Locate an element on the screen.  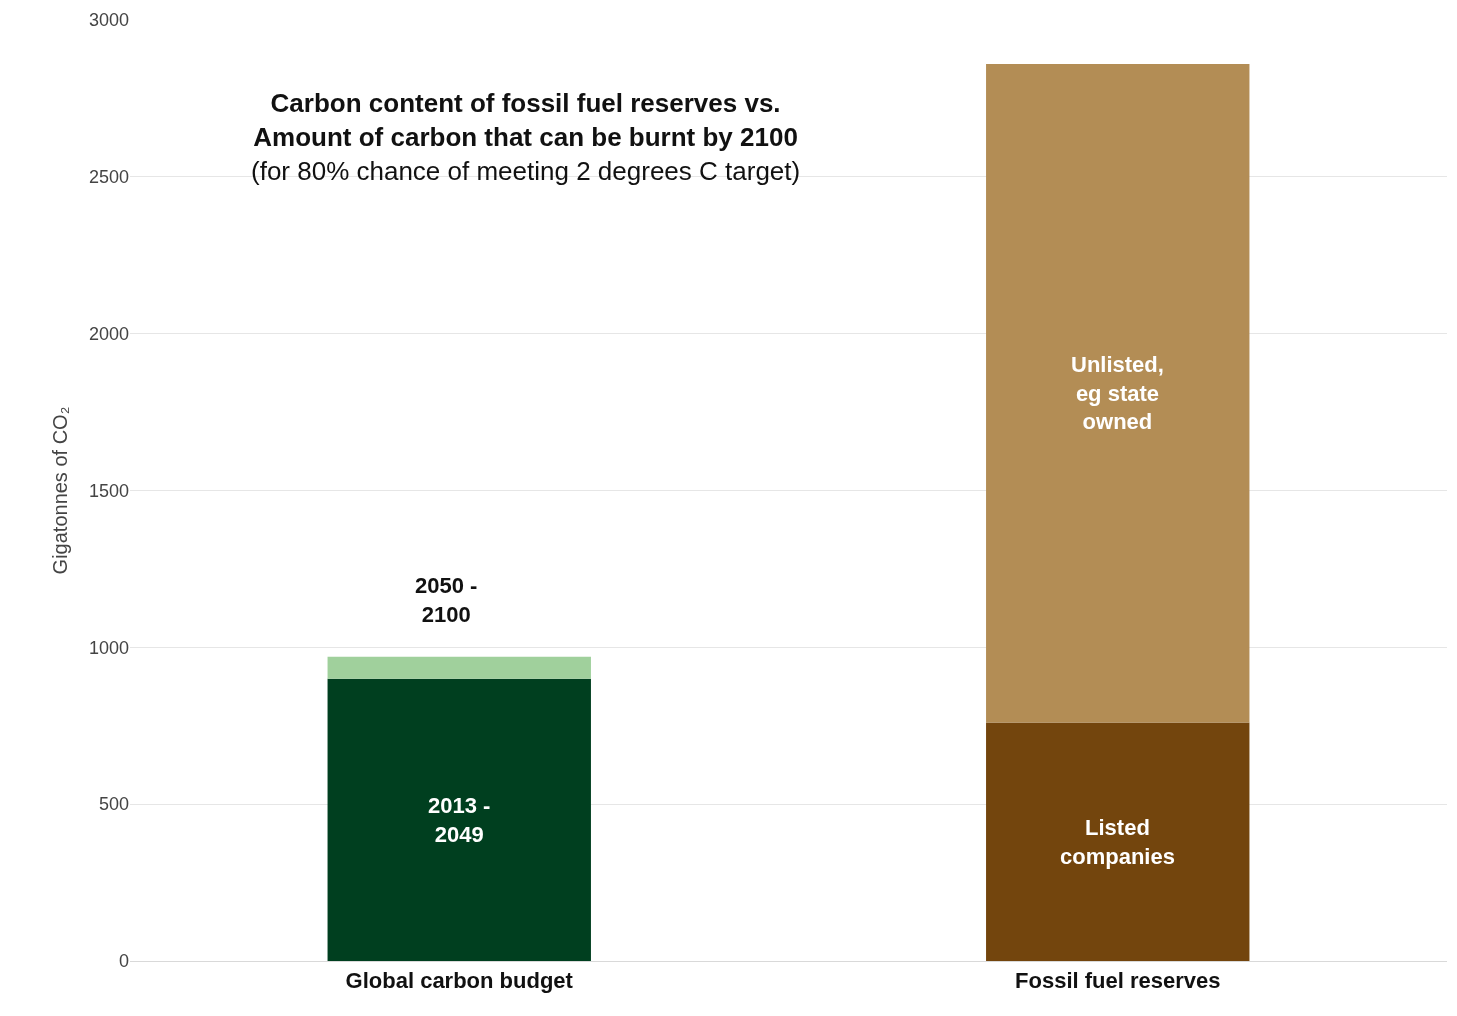
y-tick-label: 2500 is located at coordinates (108, 177).